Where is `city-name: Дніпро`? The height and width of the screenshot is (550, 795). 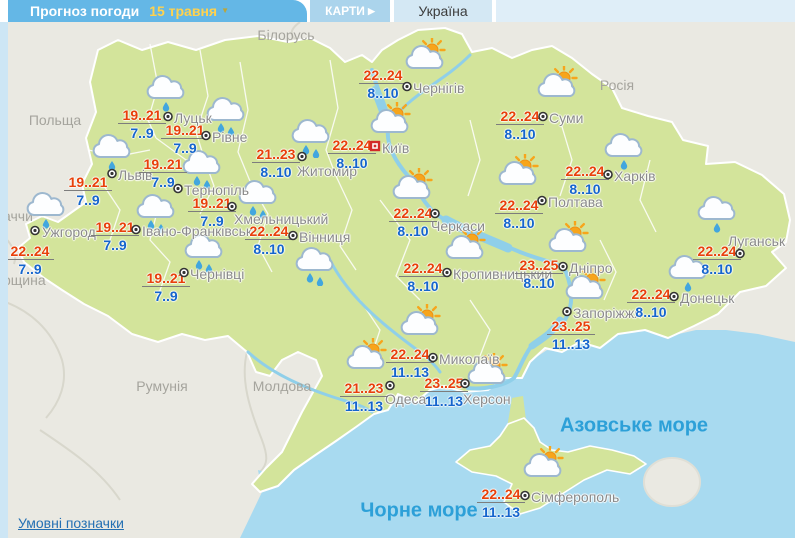
city-name: Дніпро is located at coordinates (591, 268).